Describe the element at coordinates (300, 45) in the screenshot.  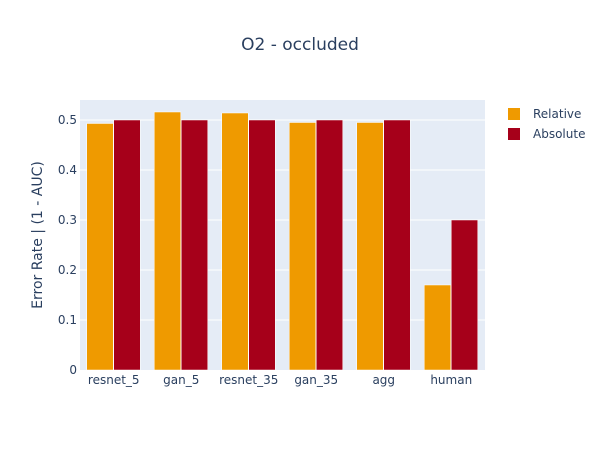
I see `chart-title: O2 - occluded` at that location.